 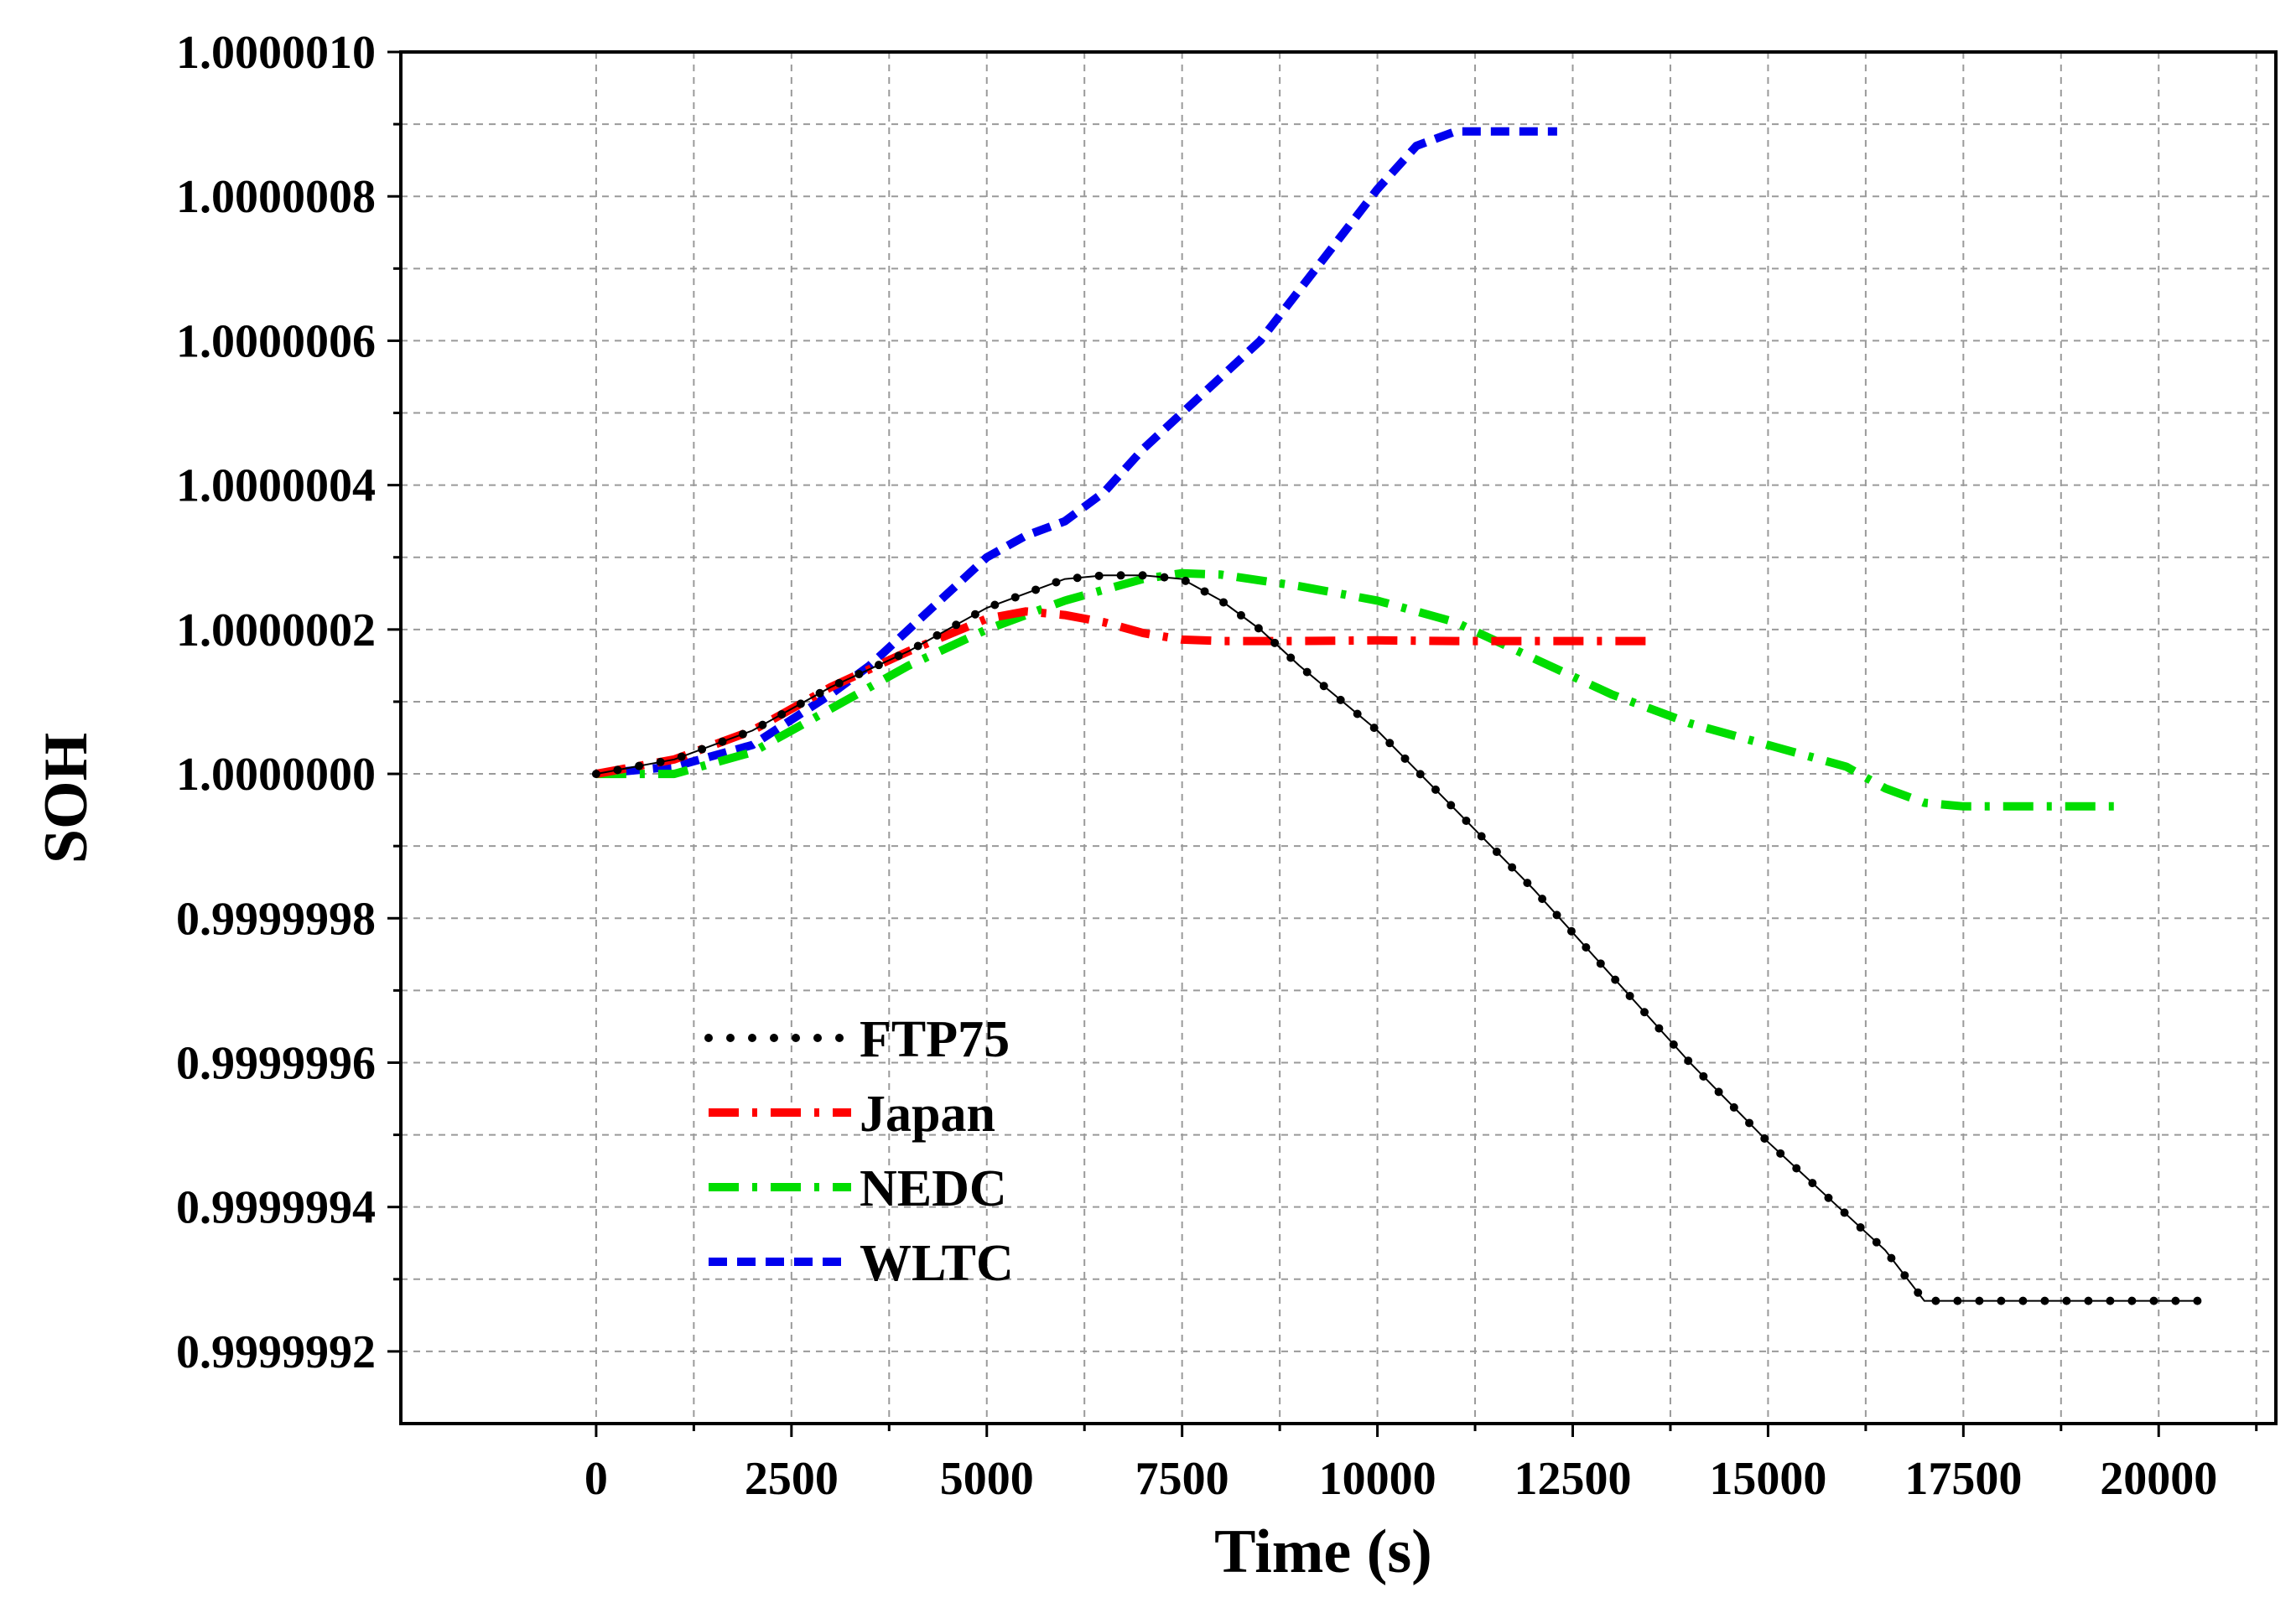 I want to click on y-tick-label: 1.0000006, so click(x=276, y=341).